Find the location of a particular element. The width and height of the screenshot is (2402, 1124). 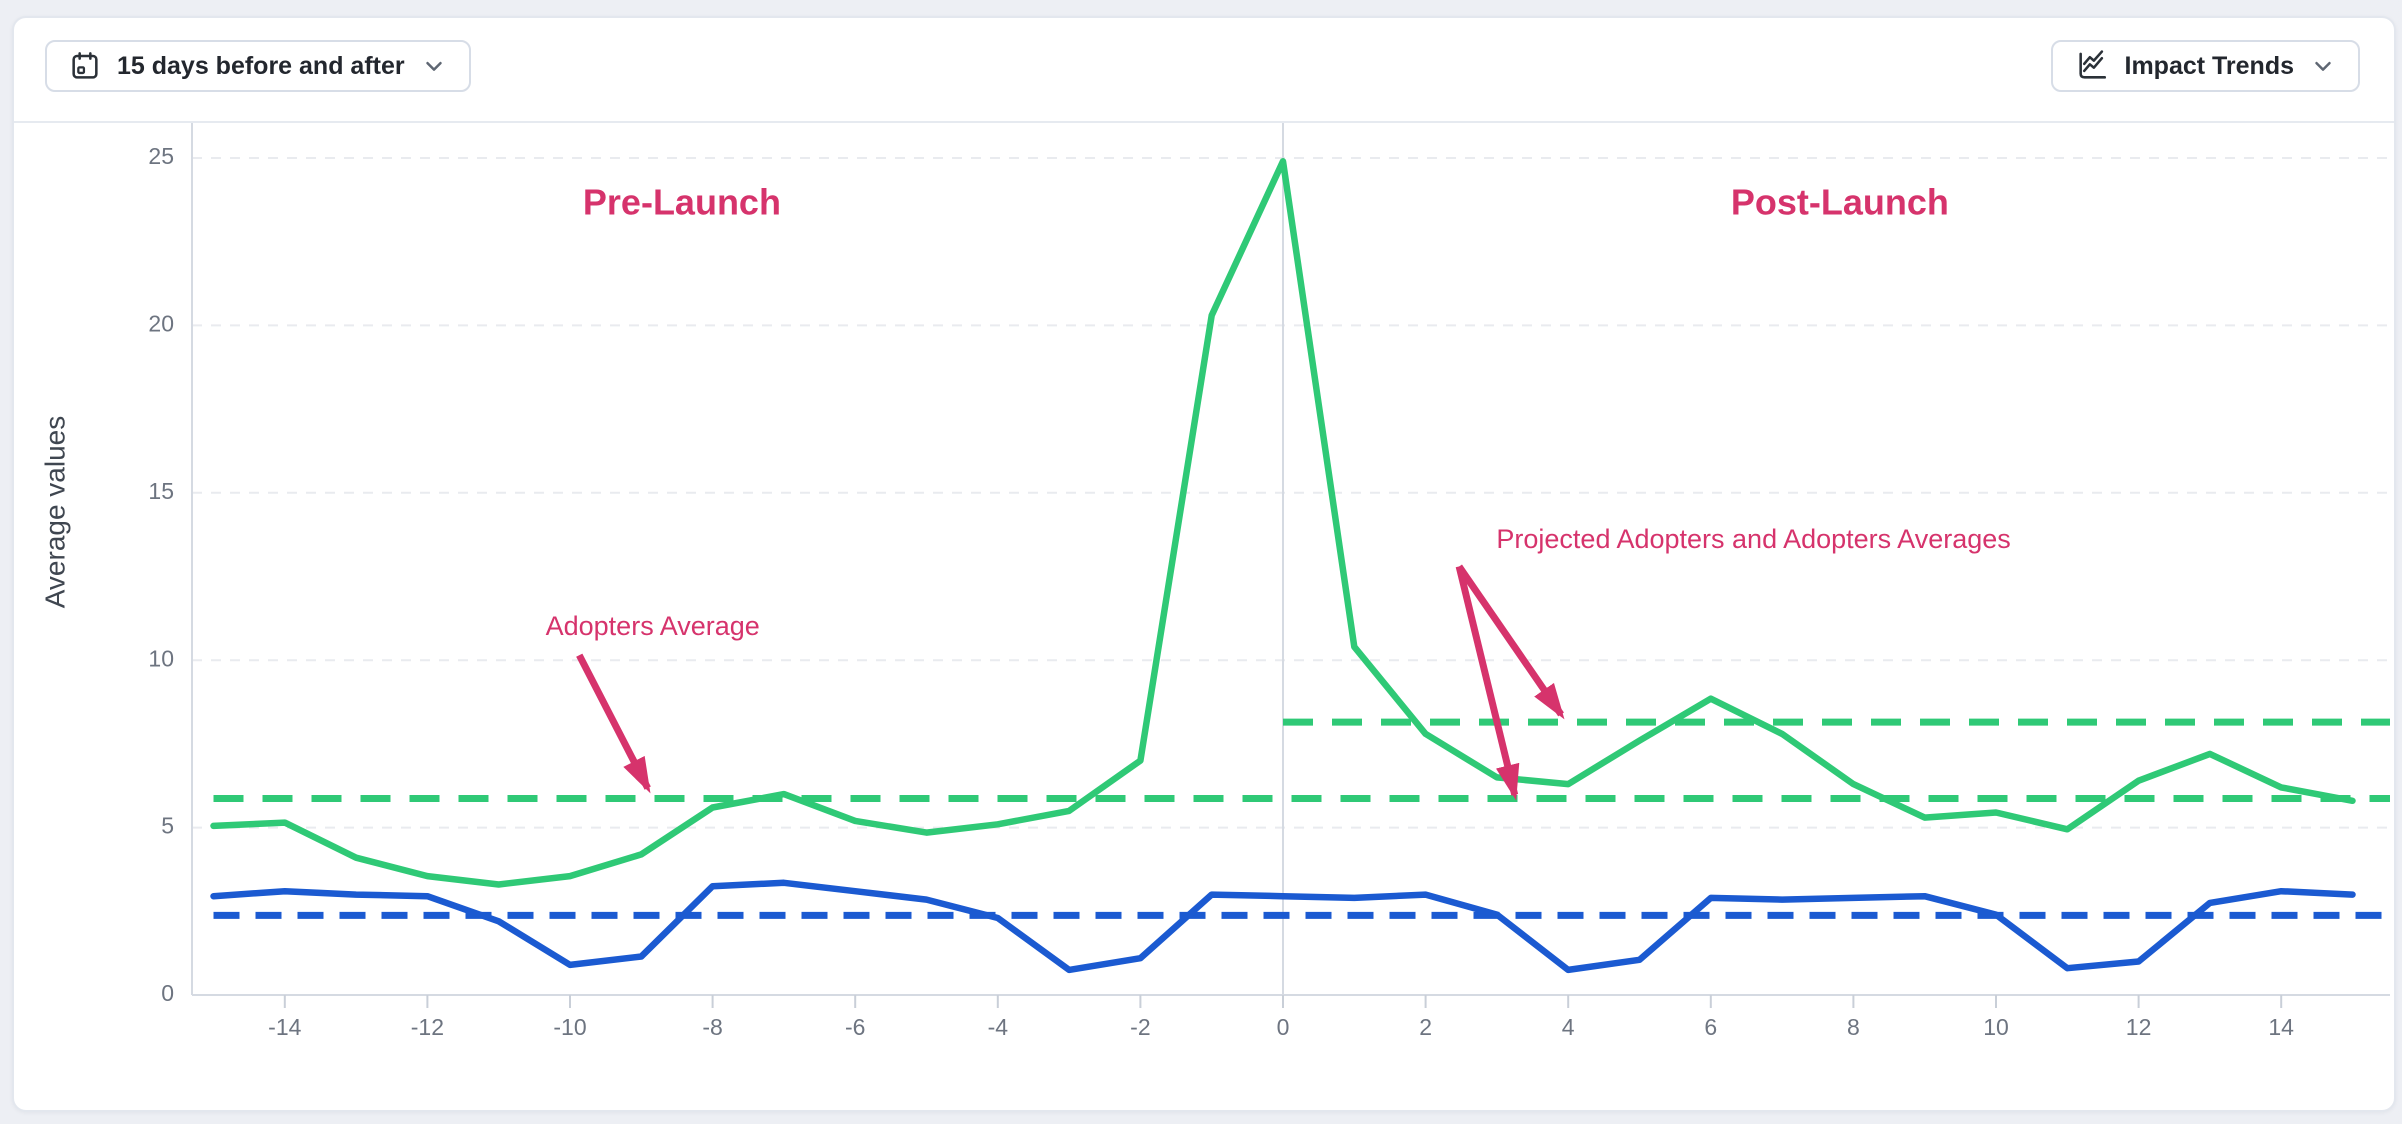

series-non-adopters is located at coordinates (1283, 926).